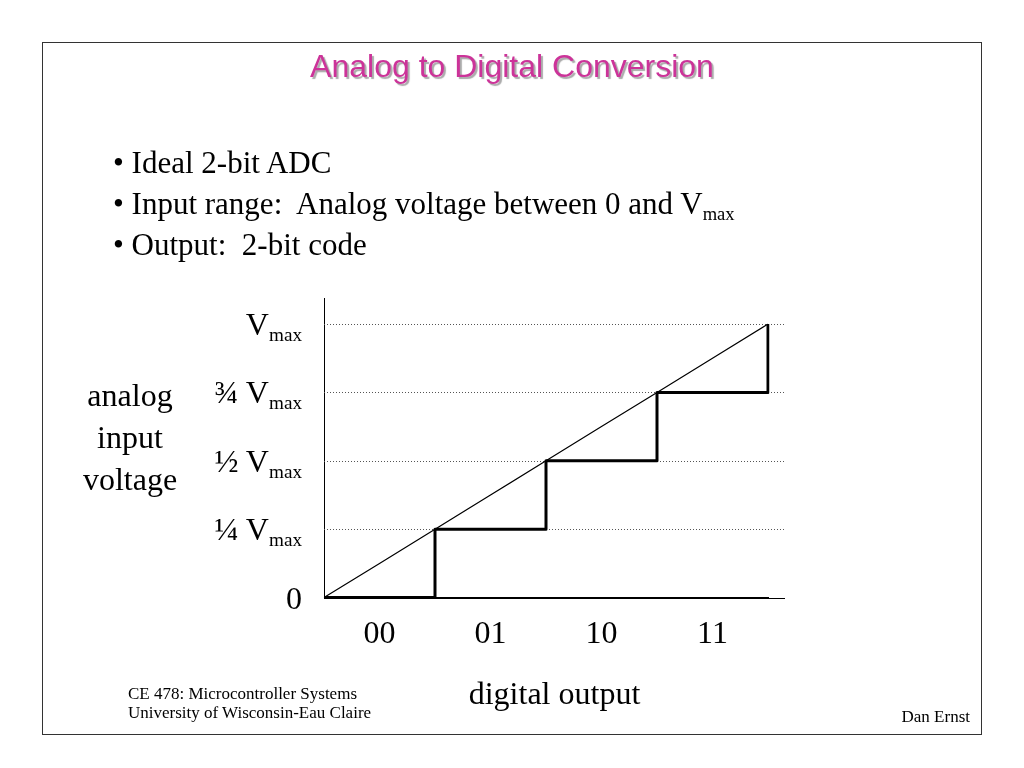 The width and height of the screenshot is (1024, 768). Describe the element at coordinates (294, 598) in the screenshot. I see `ref-line-label: 0` at that location.